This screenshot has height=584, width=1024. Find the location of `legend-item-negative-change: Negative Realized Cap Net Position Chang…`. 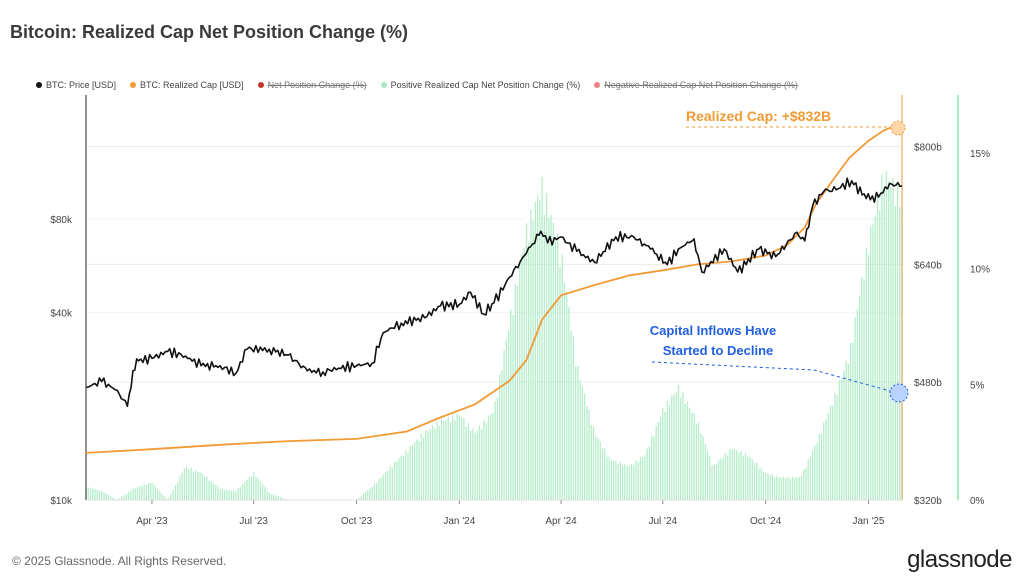

legend-item-negative-change: Negative Realized Cap Net Position Chang… is located at coordinates (696, 85).